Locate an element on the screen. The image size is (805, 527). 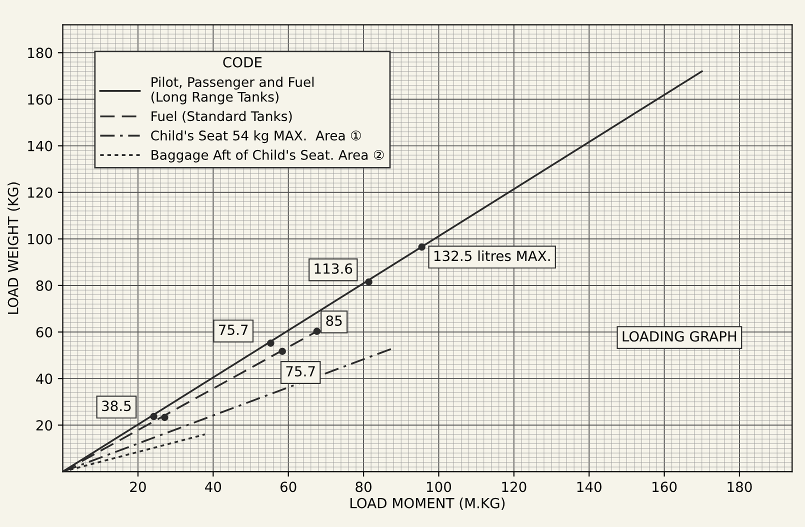
y-tick-label: 160 is located at coordinates (40, 99).